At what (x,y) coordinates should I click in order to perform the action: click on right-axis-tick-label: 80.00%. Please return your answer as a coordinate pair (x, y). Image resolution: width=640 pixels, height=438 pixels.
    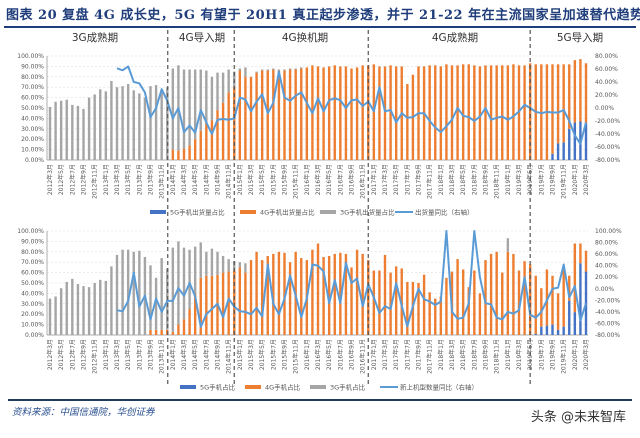
    Looking at the image, I should click on (606, 243).